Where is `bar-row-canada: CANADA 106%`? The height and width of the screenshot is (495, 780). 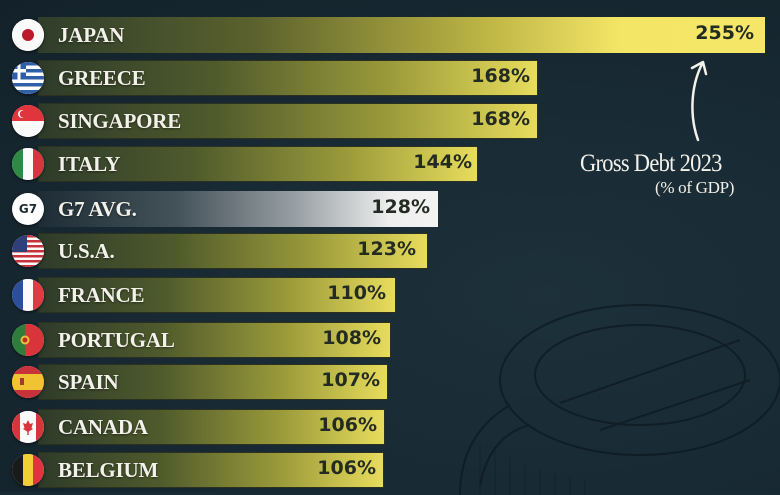
bar-row-canada: CANADA 106% is located at coordinates (192, 427).